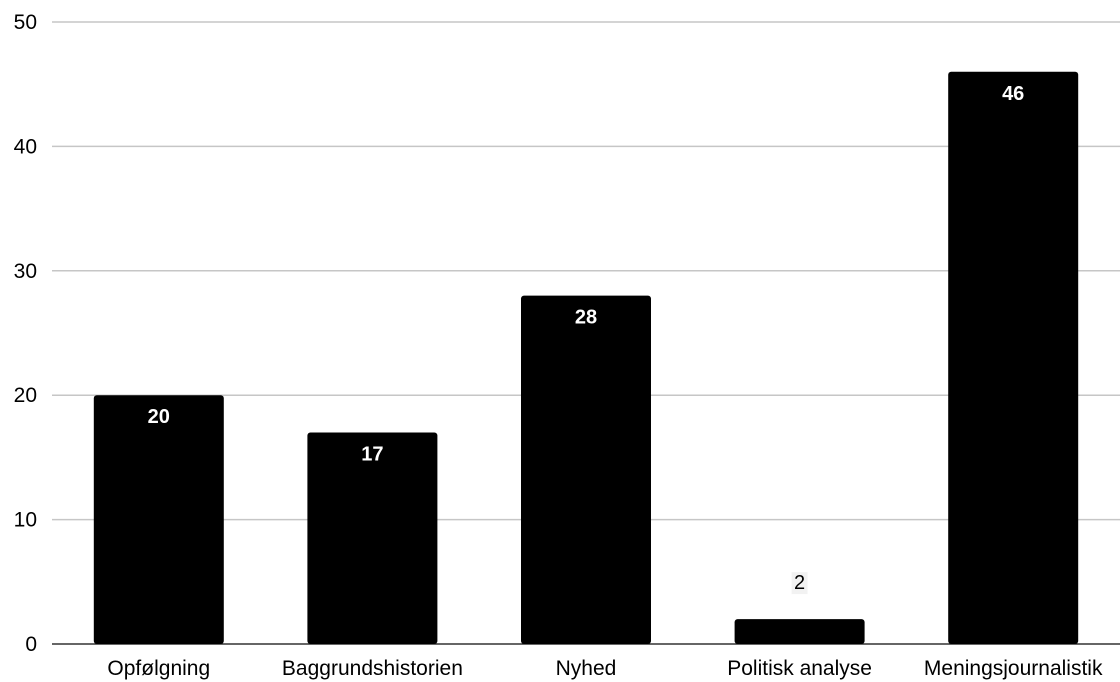  I want to click on y-tick-label: 50, so click(25, 22).